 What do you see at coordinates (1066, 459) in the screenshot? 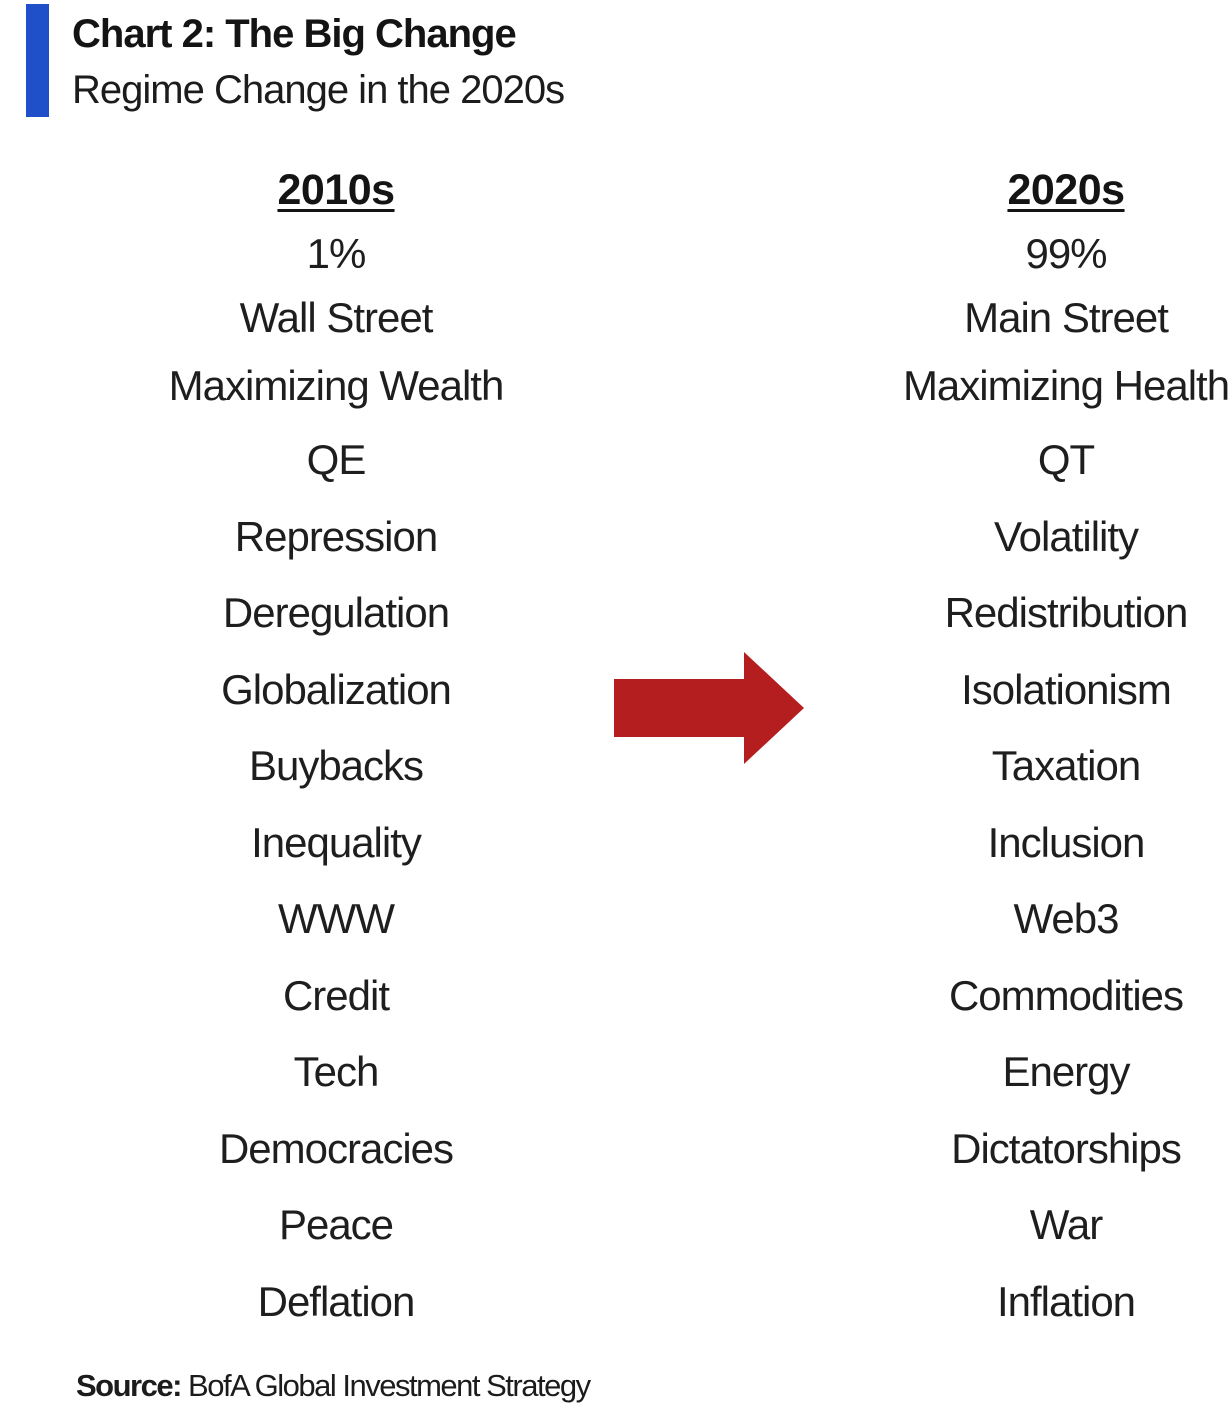
I see `list-item: QT` at bounding box center [1066, 459].